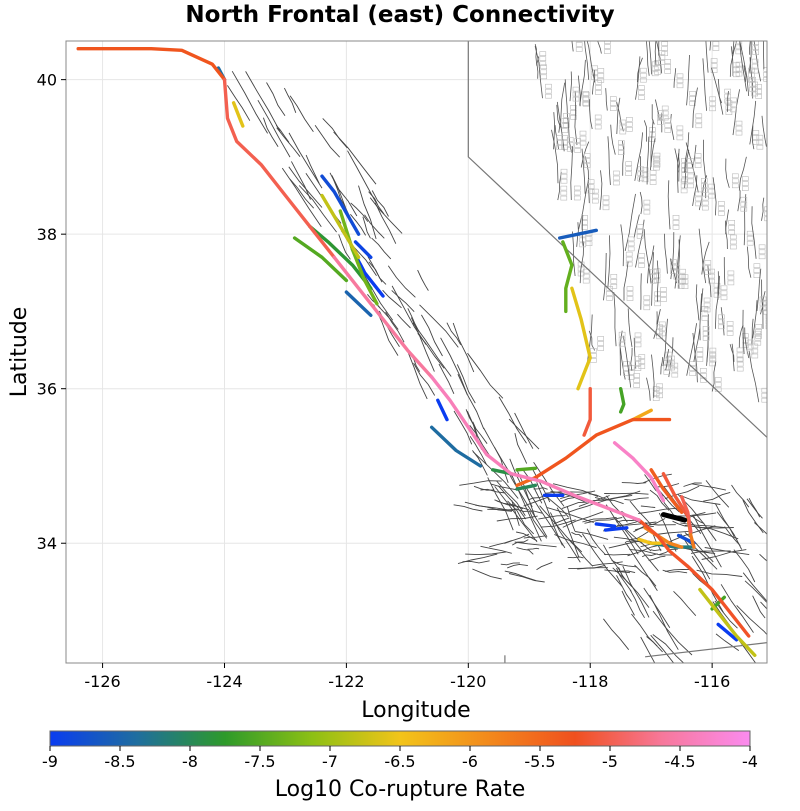 Image resolution: width=800 pixels, height=811 pixels. Describe the element at coordinates (51, 312) in the screenshot. I see `y-axis-ticks: 34 36 38 40` at that location.